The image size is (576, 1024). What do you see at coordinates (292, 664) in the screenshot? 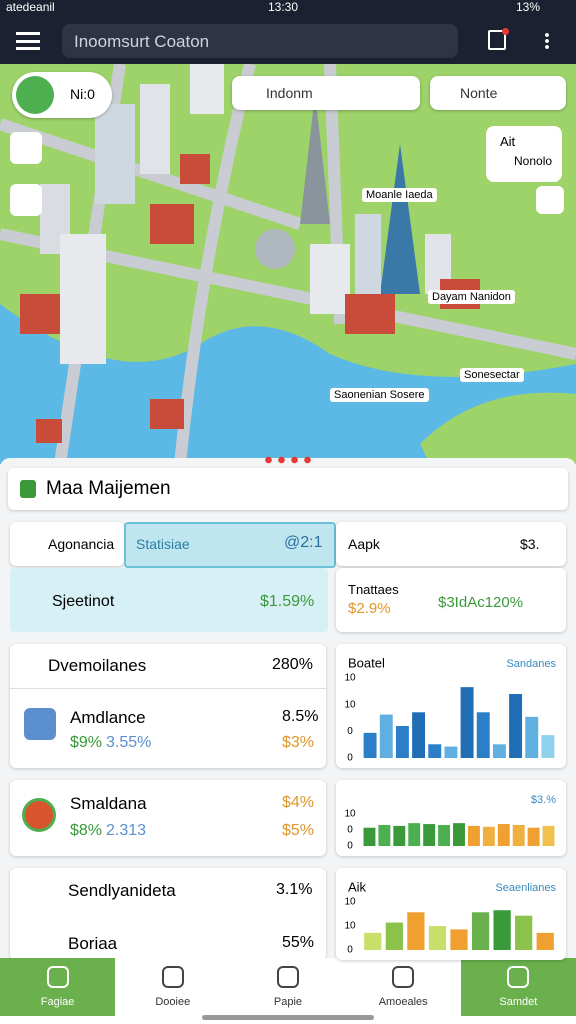
I see `item-value: 280%` at bounding box center [292, 664].